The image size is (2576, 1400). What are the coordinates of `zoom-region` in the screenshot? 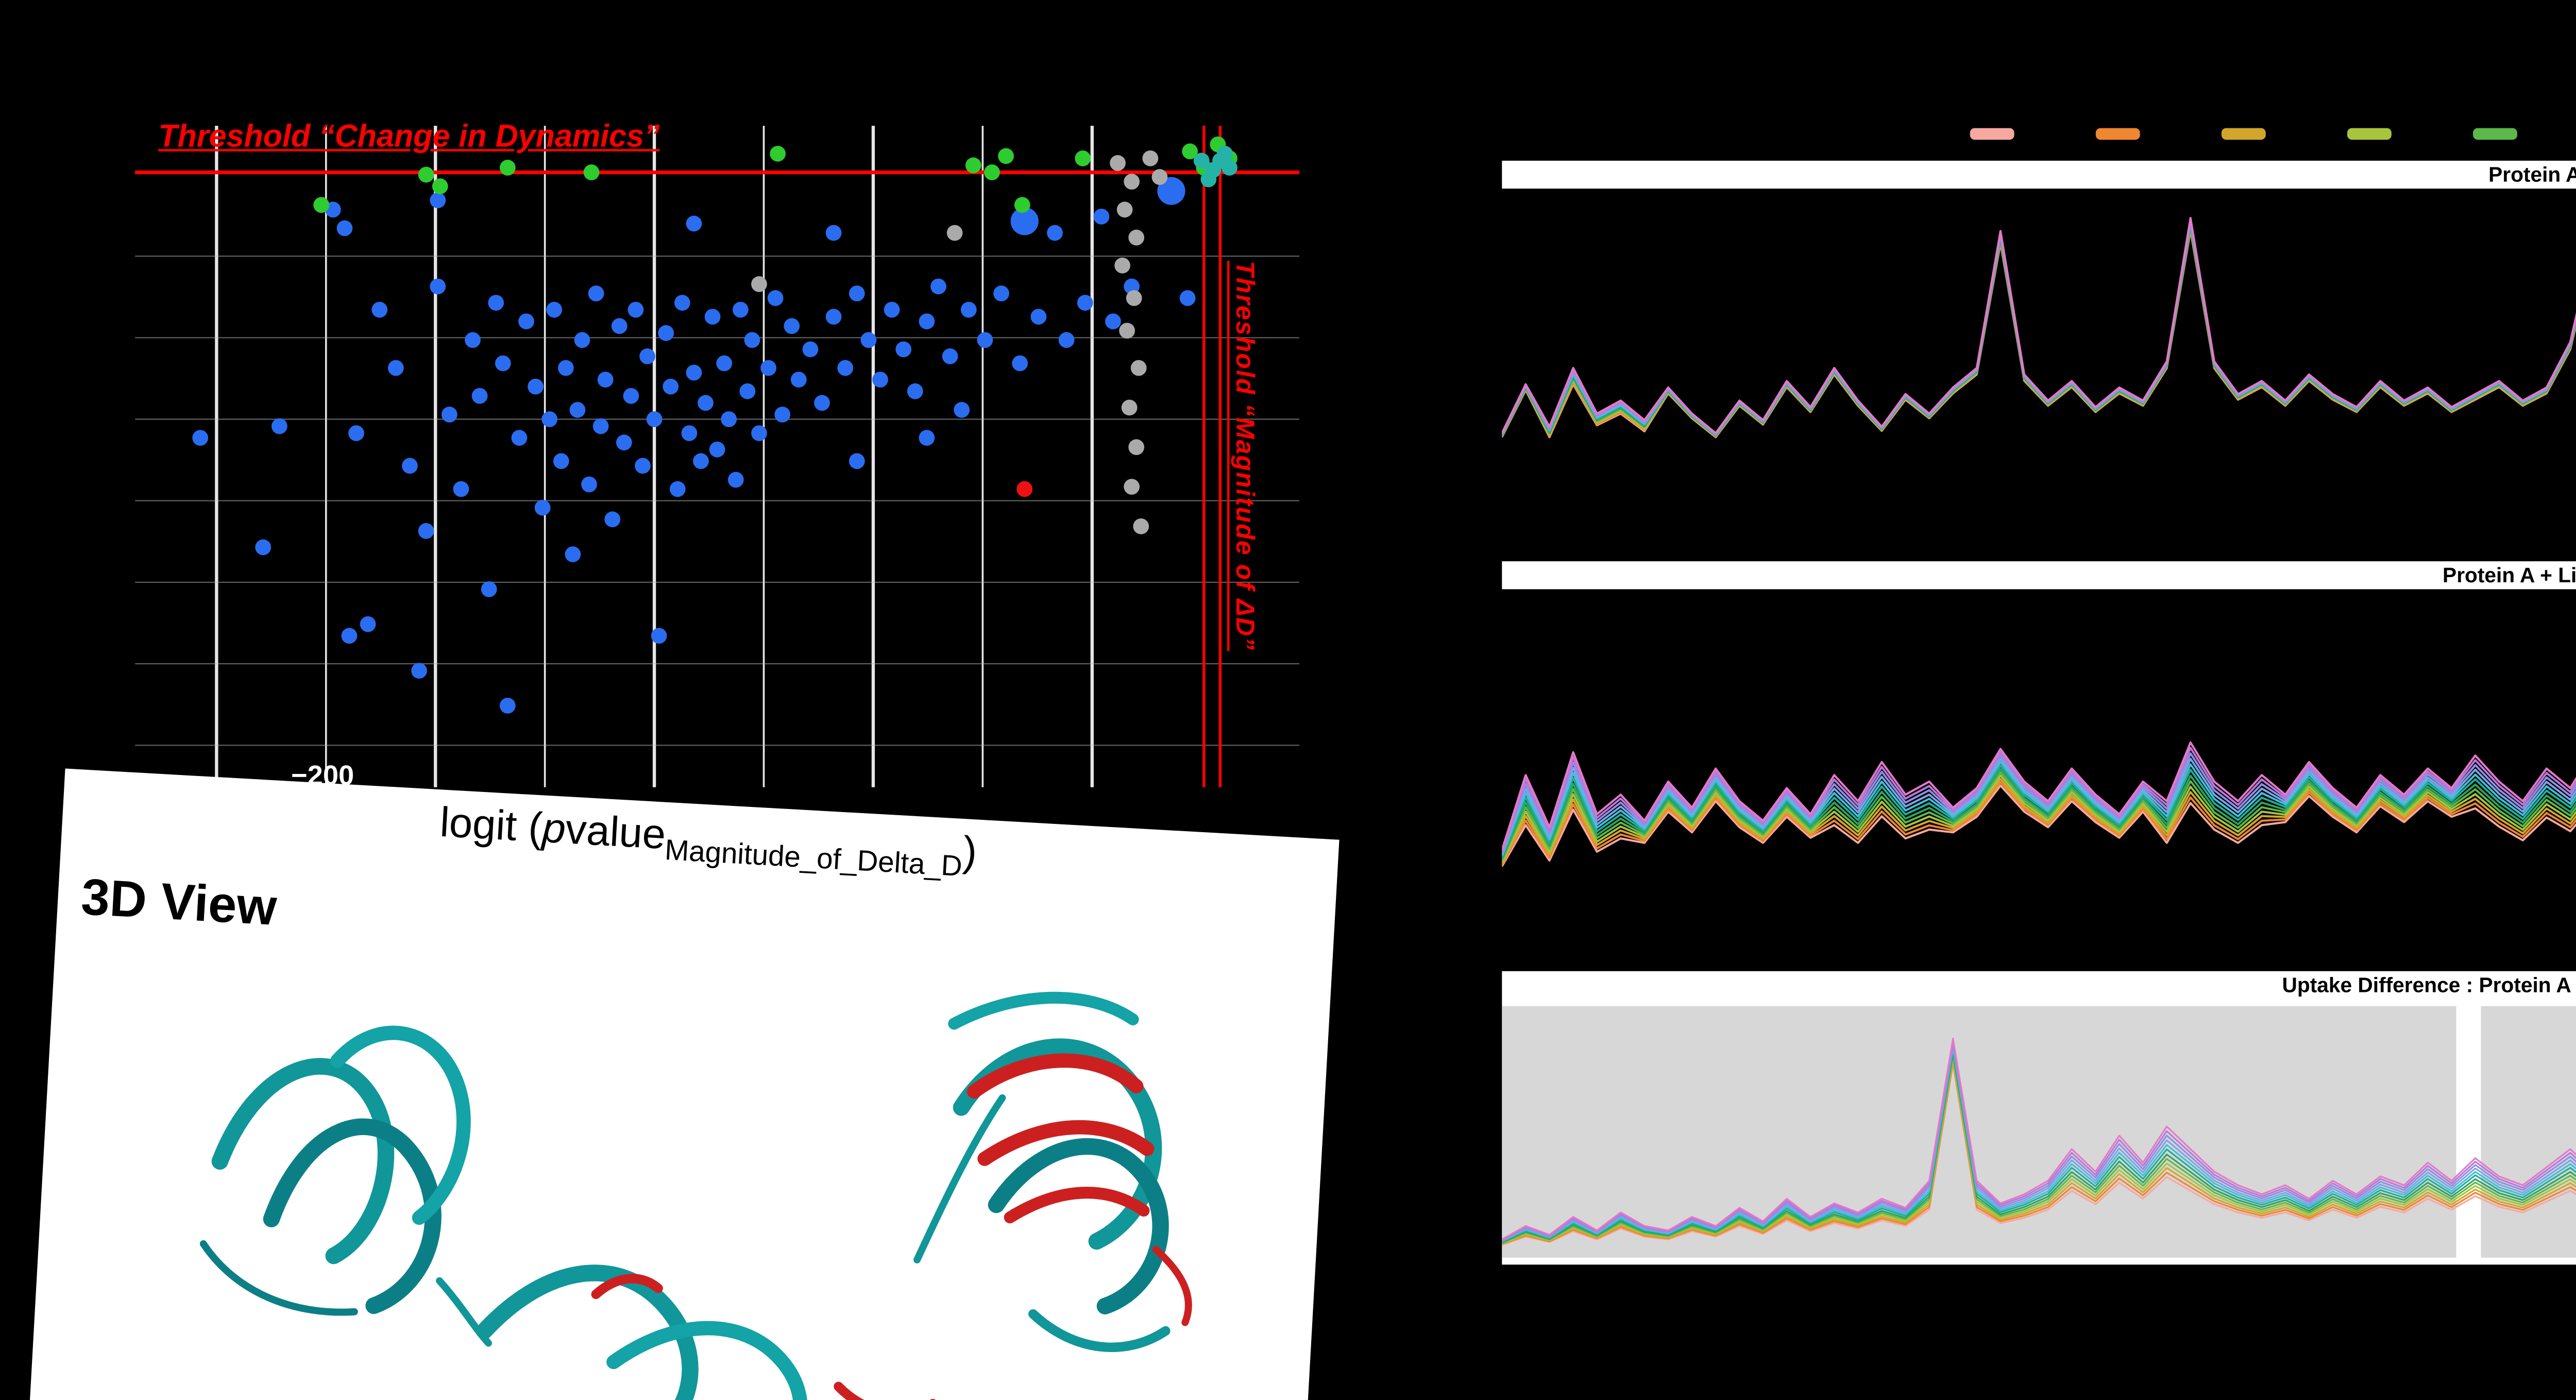 It's located at (1979, 1132).